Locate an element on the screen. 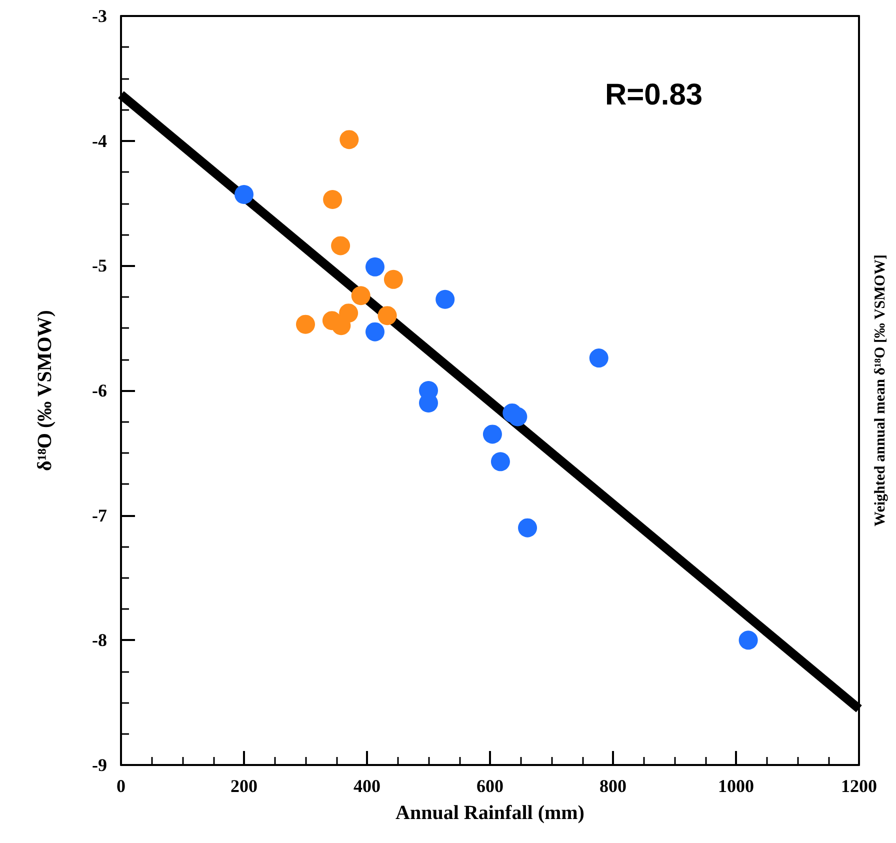 This screenshot has height=843, width=896. x-tick-label: 400 is located at coordinates (367, 786).